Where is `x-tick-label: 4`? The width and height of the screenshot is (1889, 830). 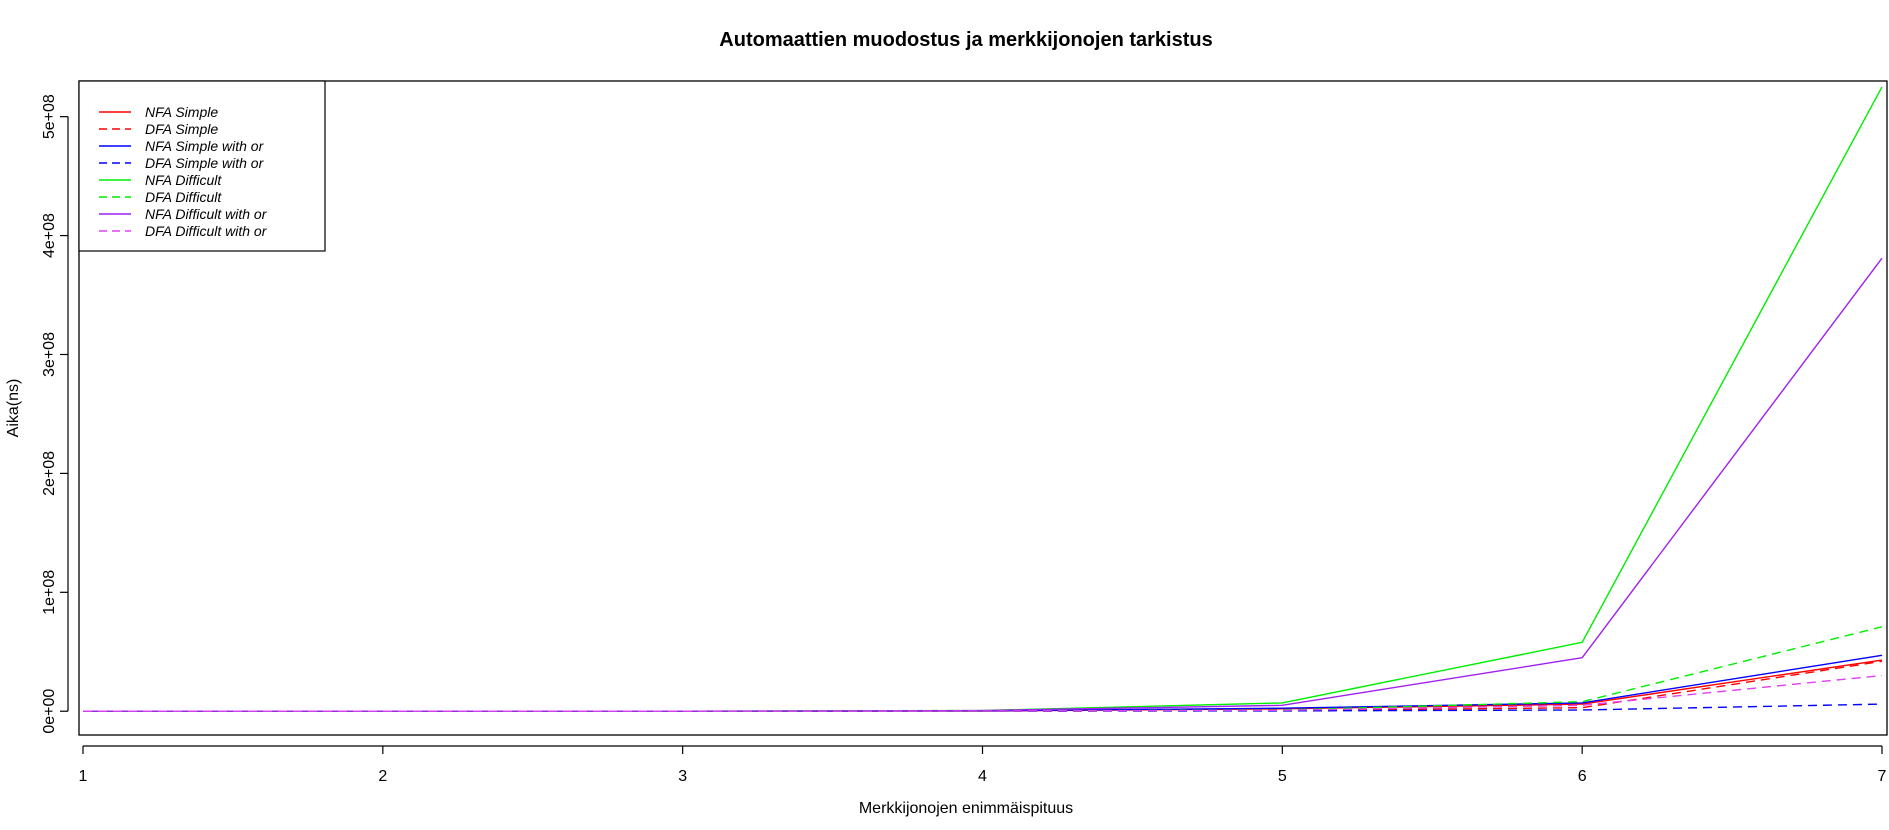 x-tick-label: 4 is located at coordinates (982, 776).